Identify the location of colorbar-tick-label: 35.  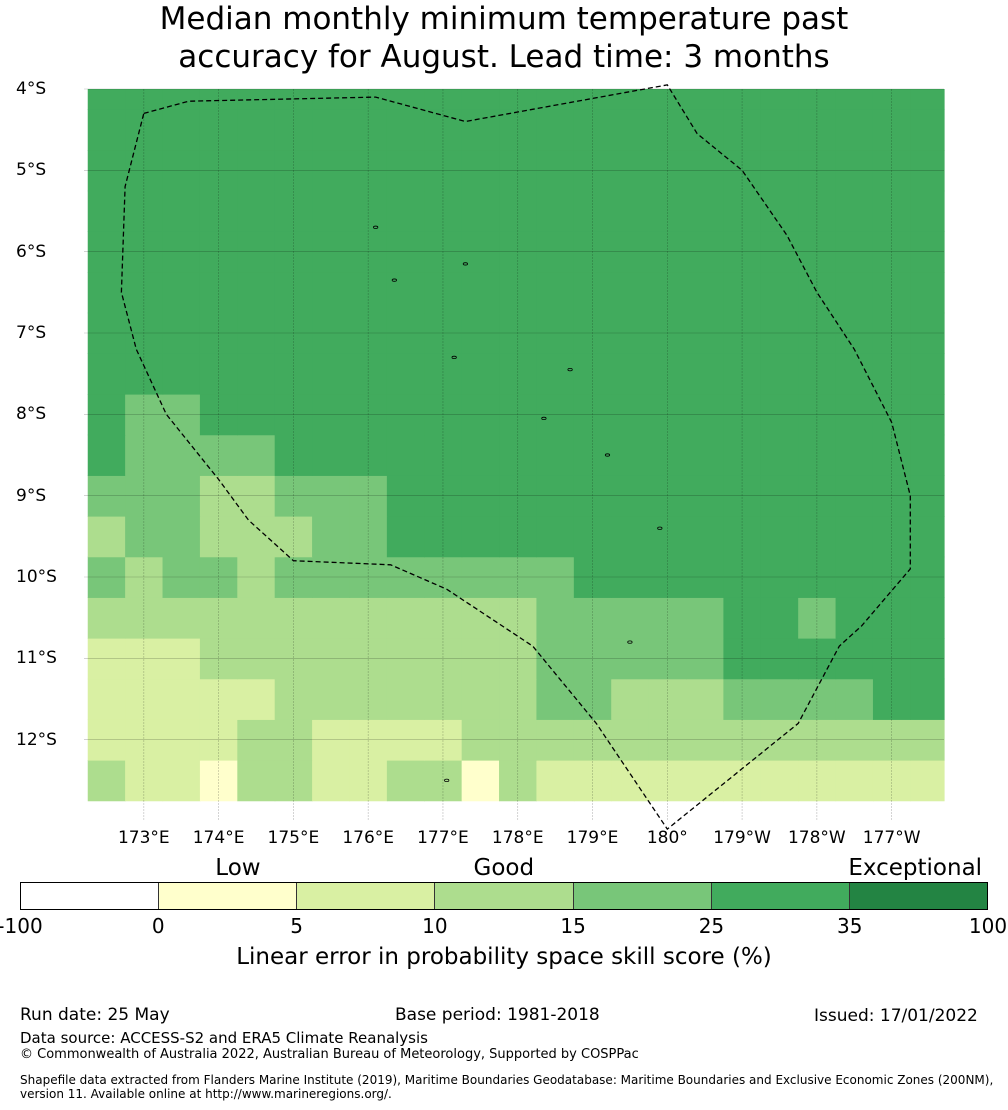
(849, 926).